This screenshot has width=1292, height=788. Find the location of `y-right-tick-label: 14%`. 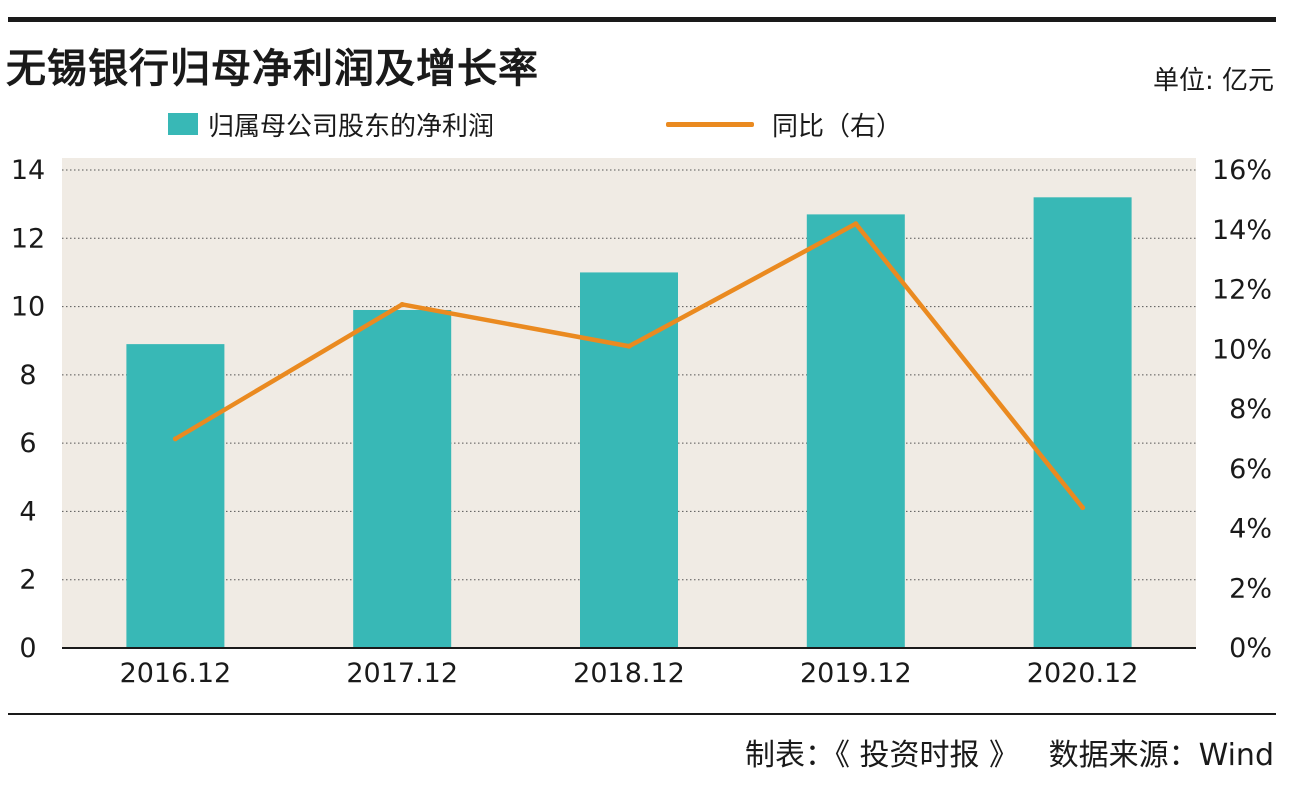

y-right-tick-label: 14% is located at coordinates (1242, 230).